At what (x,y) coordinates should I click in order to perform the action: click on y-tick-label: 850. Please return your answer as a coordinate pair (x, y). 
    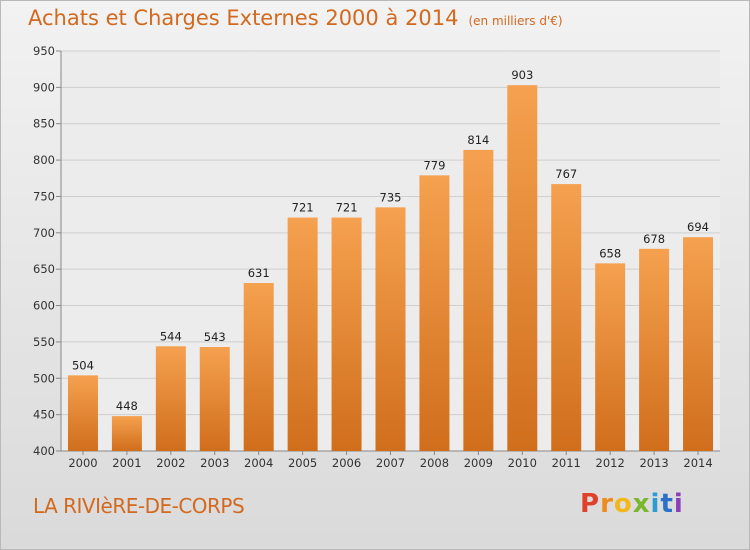
    Looking at the image, I should click on (44, 124).